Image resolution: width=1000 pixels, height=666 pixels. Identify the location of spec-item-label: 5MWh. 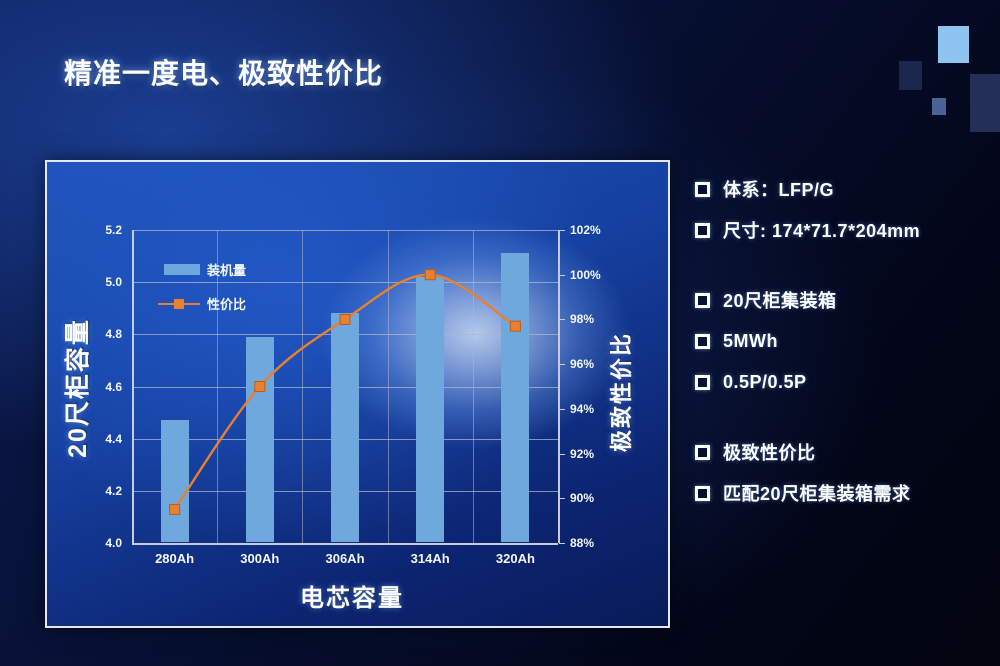
(750, 340).